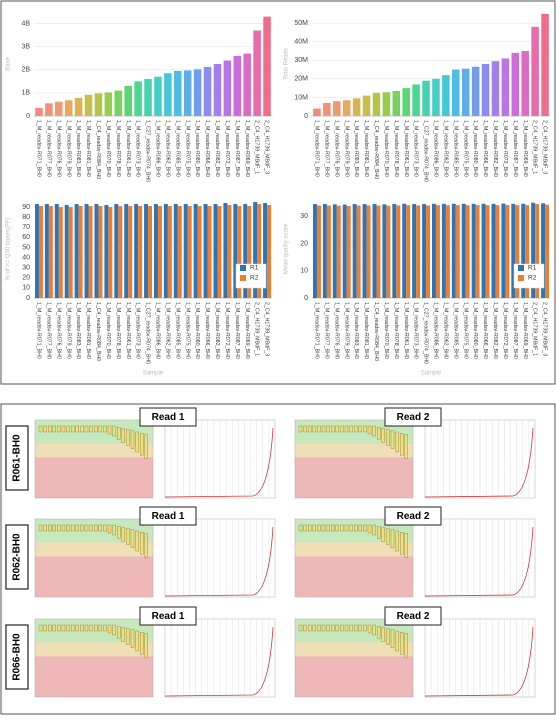 The width and height of the screenshot is (556, 721). Describe the element at coordinates (366, 330) in the screenshot. I see `x-tick-label: 1_M_readsv-R081_BH0` at that location.